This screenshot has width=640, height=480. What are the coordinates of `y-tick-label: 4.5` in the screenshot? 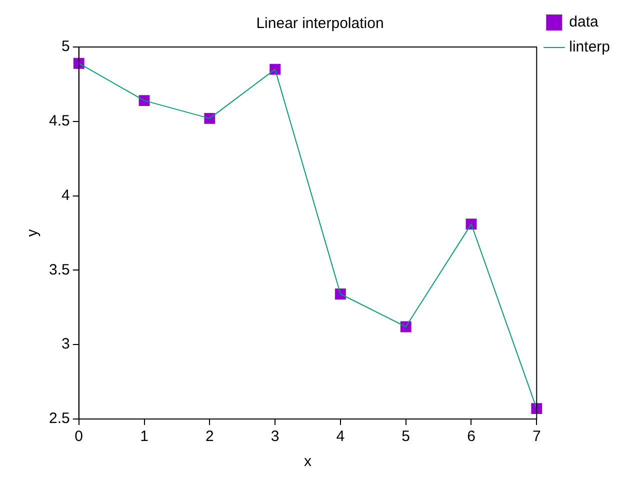 It's located at (59, 121).